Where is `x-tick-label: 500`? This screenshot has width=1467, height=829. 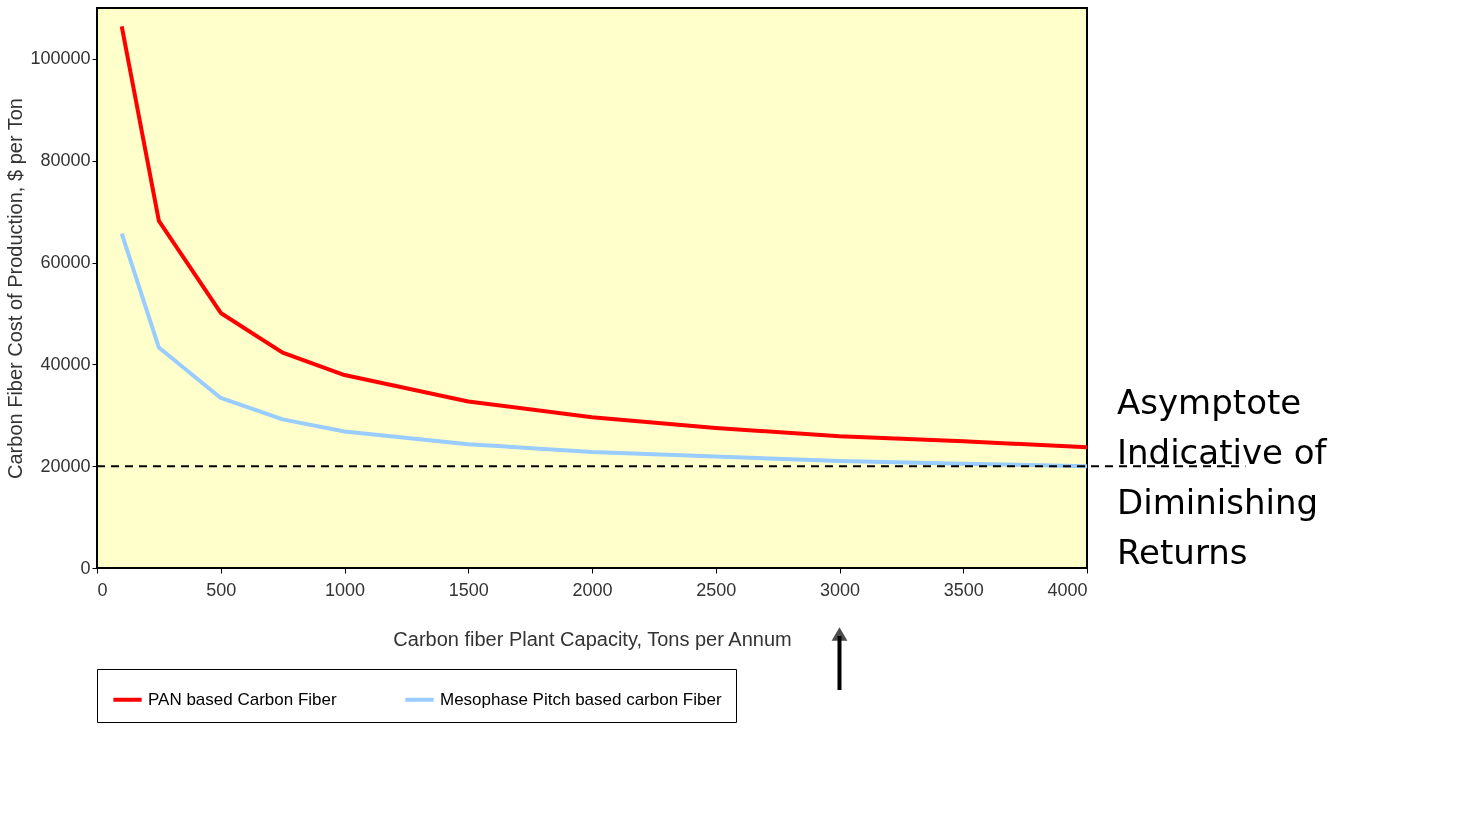
x-tick-label: 500 is located at coordinates (221, 589).